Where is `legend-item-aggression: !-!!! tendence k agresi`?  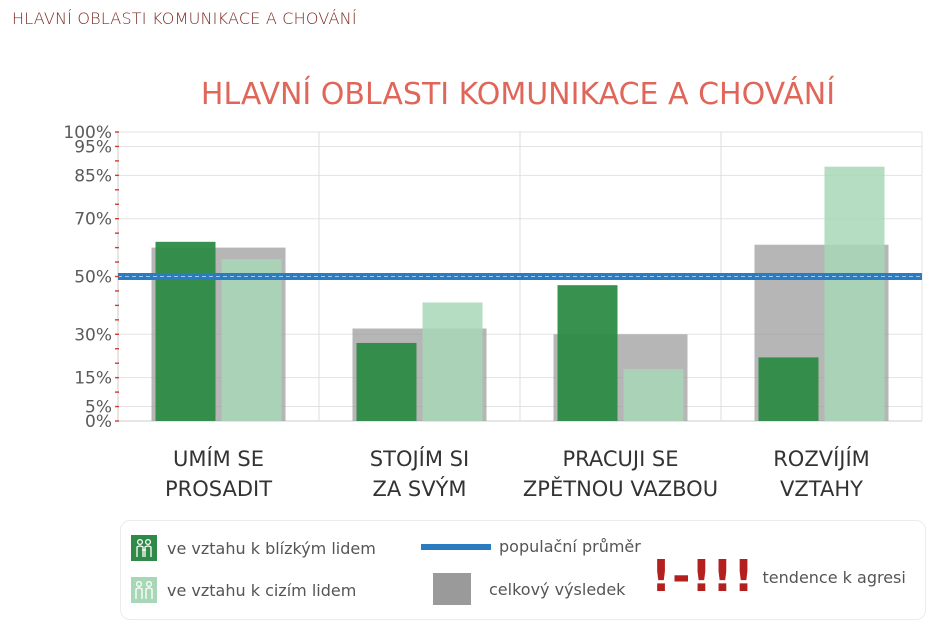 legend-item-aggression: !-!!! tendence k agresi is located at coordinates (778, 577).